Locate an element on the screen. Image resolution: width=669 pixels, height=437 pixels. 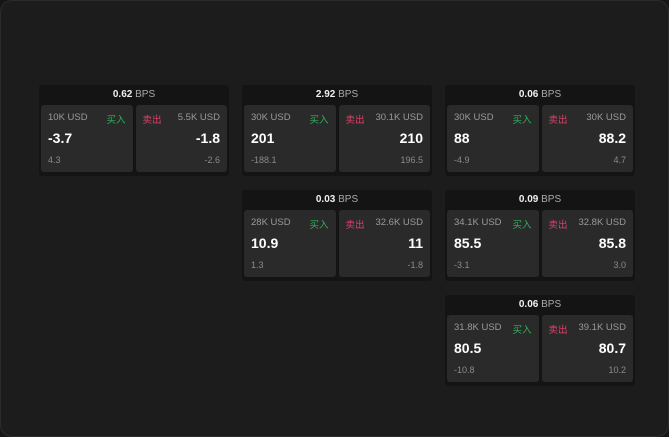
spread-header: 0.03 BPS is located at coordinates (337, 200).